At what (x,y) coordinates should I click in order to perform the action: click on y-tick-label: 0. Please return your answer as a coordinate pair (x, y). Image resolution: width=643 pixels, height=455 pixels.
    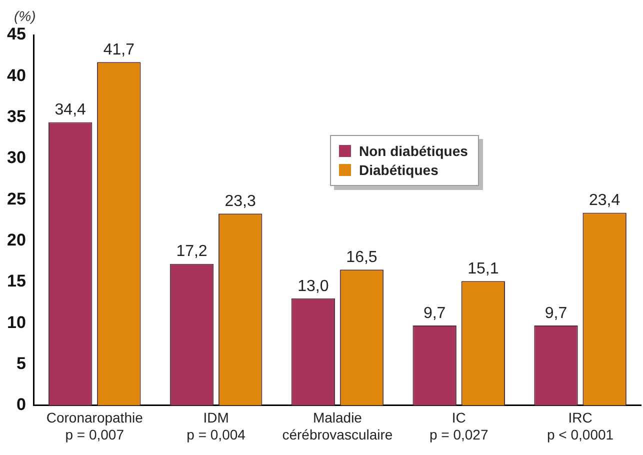
    Looking at the image, I should click on (21, 404).